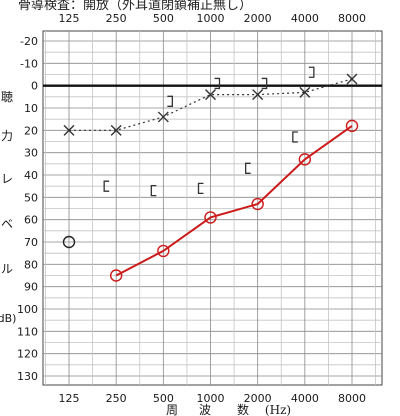 This screenshot has width=400, height=416. What do you see at coordinates (305, 398) in the screenshot?
I see `bottom-freq-label: 4000` at bounding box center [305, 398].